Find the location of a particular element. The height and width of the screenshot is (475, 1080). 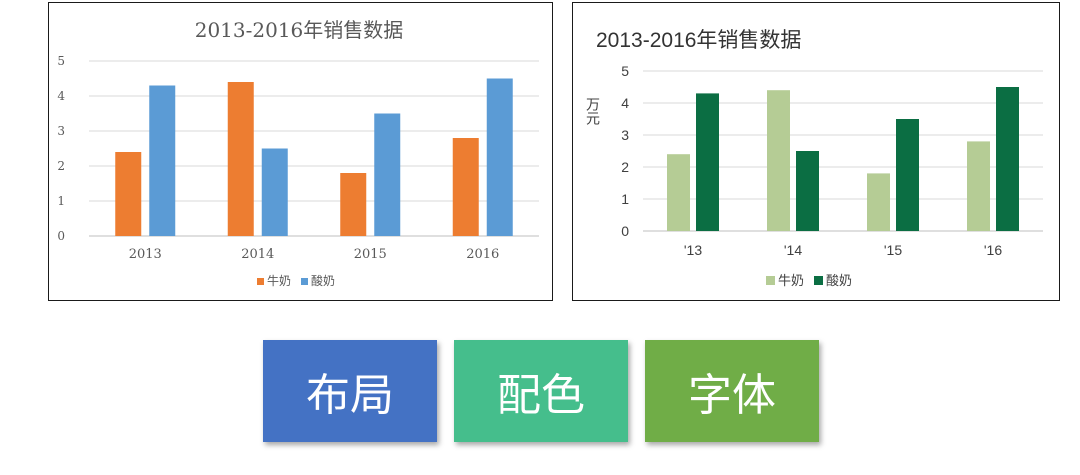

x-tick-label: 2014 is located at coordinates (257, 254).